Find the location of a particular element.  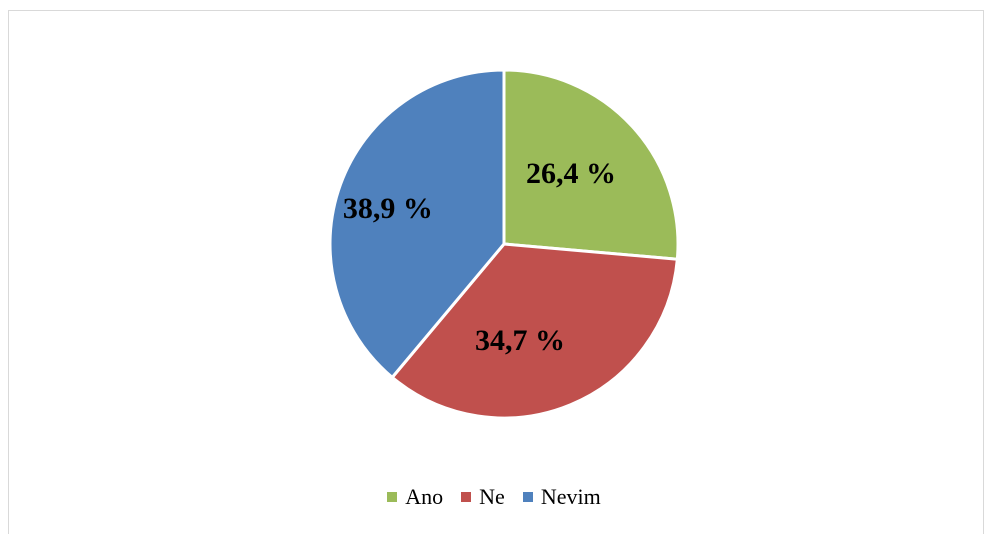

legend-label-ne: Ne is located at coordinates (492, 496).